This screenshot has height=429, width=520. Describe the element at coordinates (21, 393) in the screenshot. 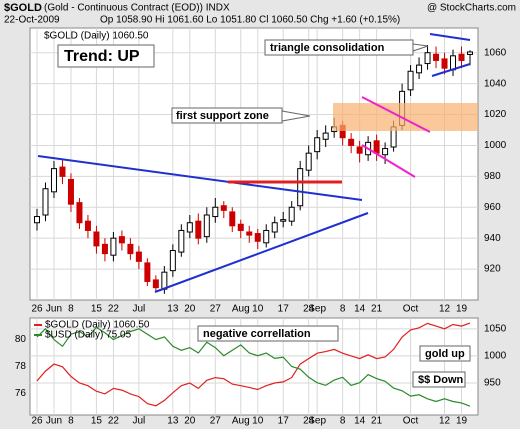

I see `y-tick-label: 76` at that location.